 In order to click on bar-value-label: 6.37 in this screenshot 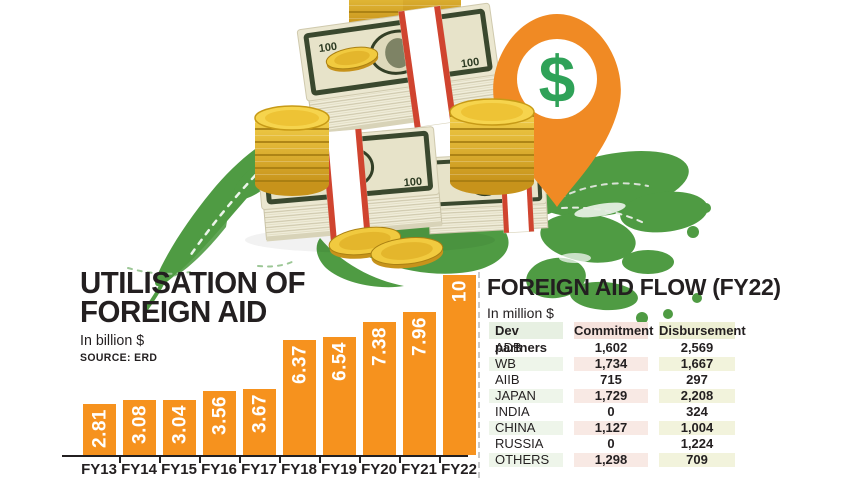, I will do `click(299, 364)`.